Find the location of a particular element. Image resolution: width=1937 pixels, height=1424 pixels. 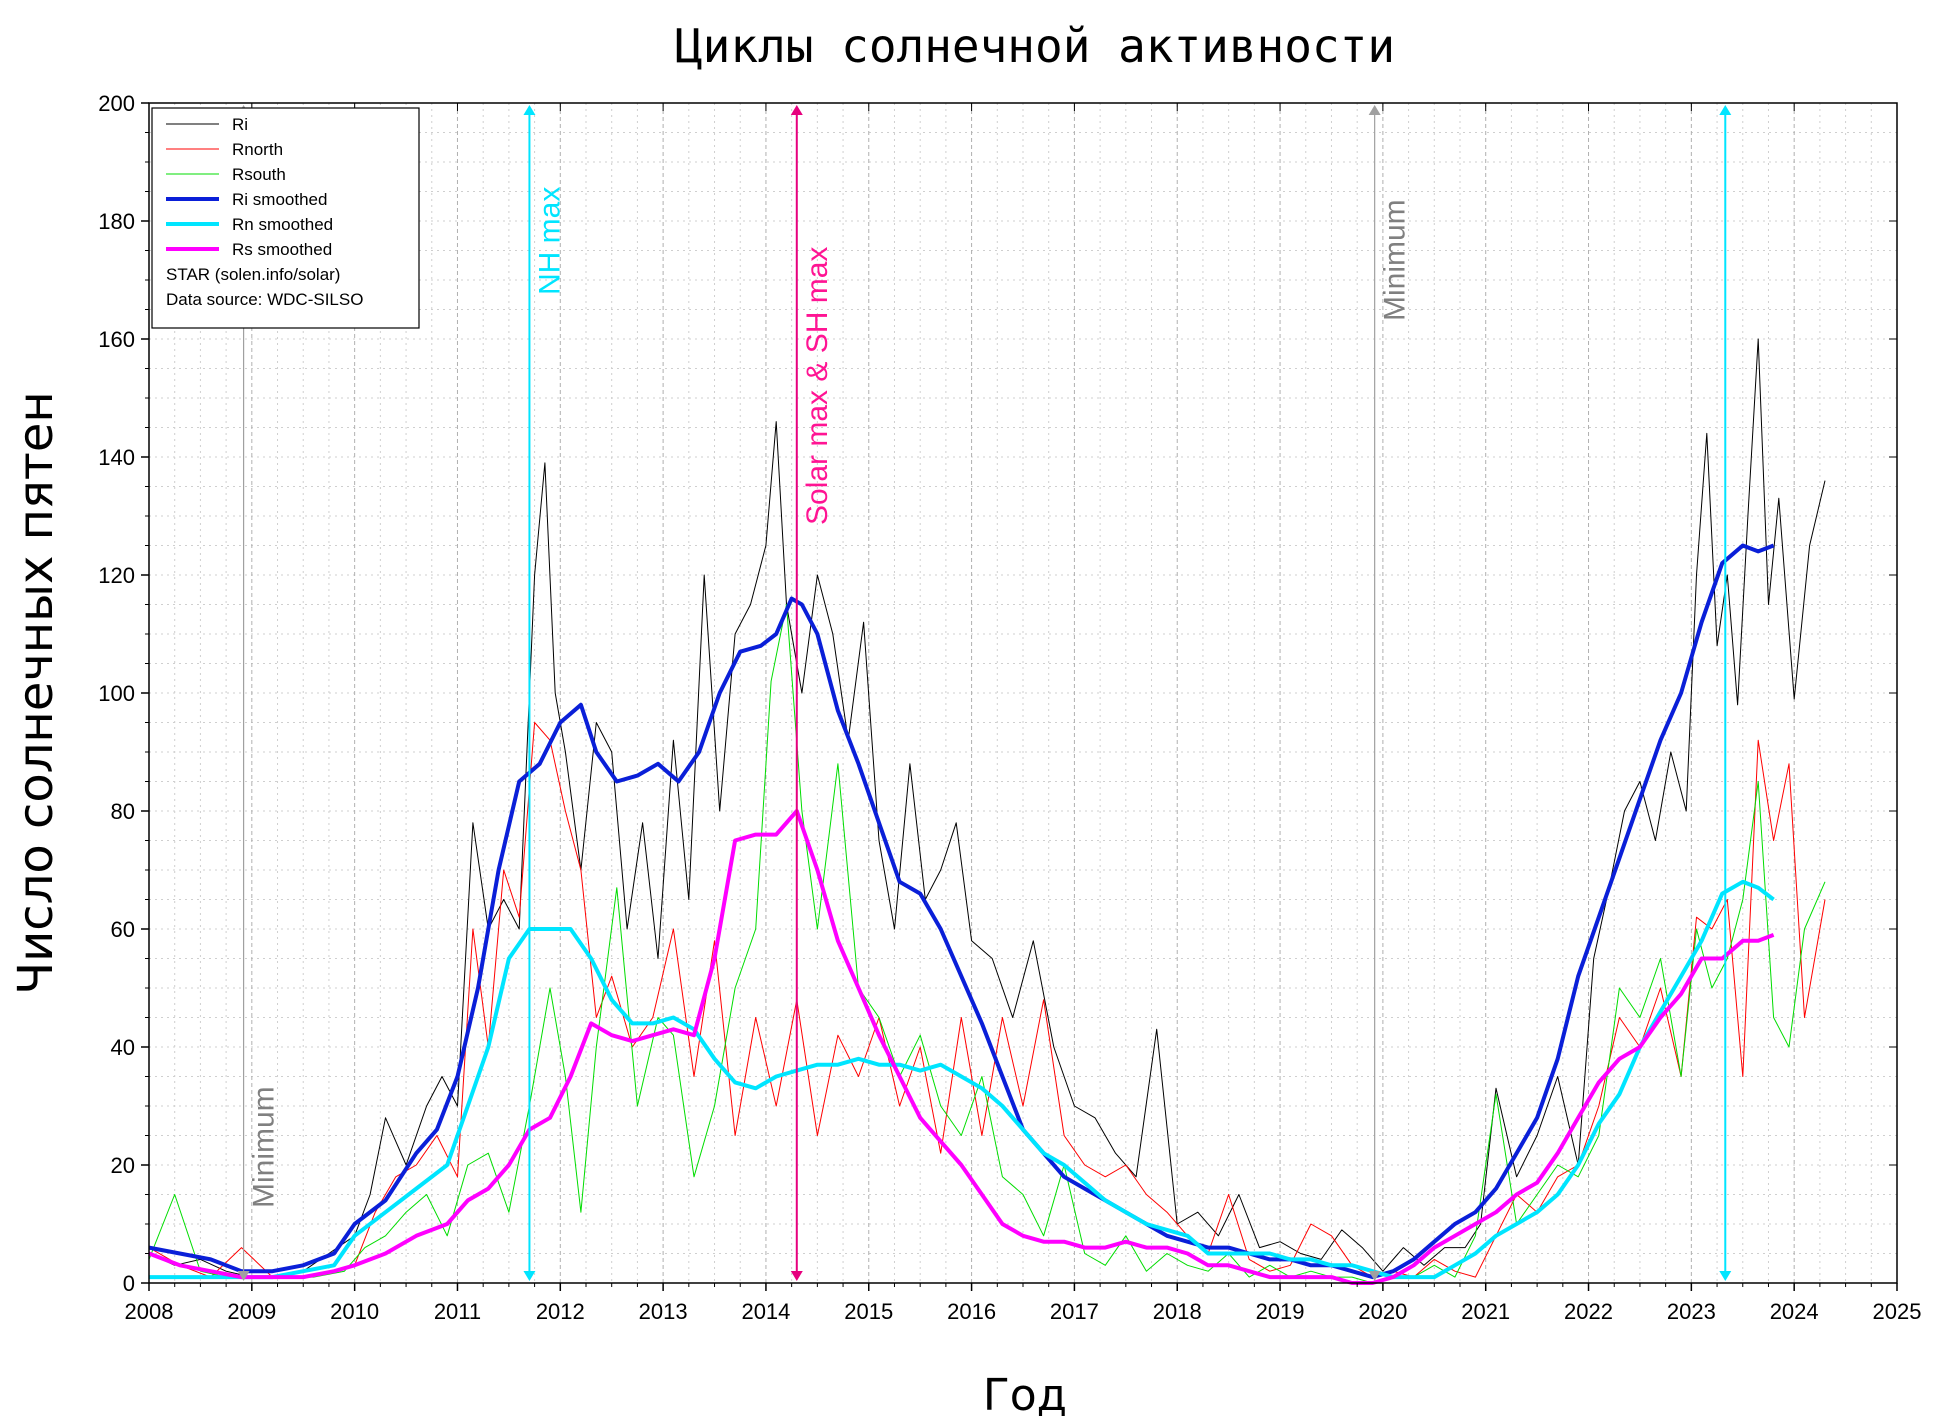

marker-label: Solar max & SH max is located at coordinates (817, 386).